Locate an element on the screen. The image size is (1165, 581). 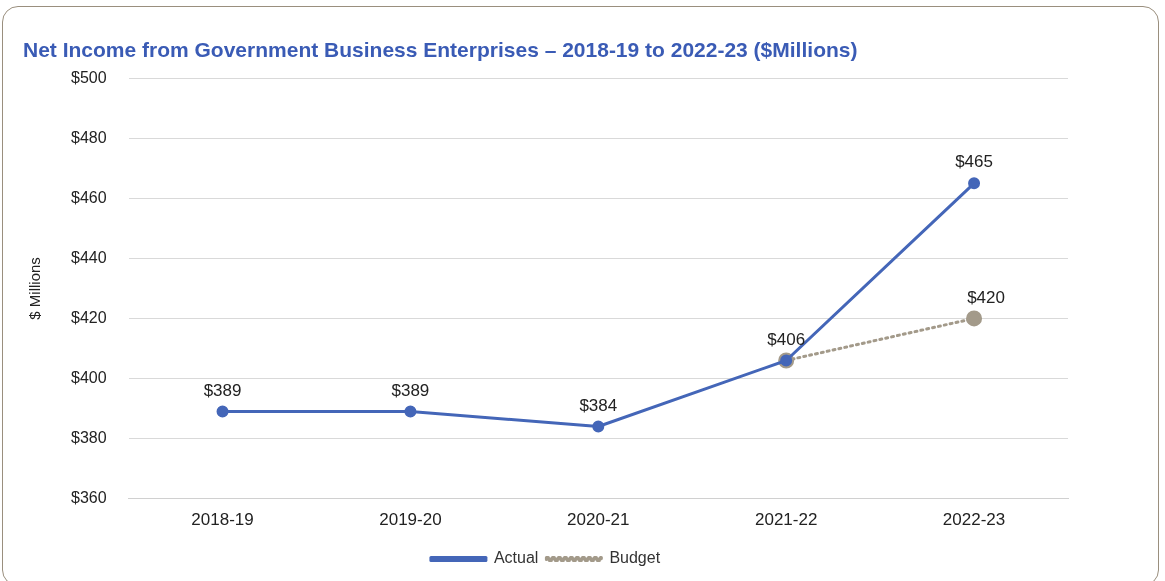
y-tick-label: $500 is located at coordinates (89, 77).